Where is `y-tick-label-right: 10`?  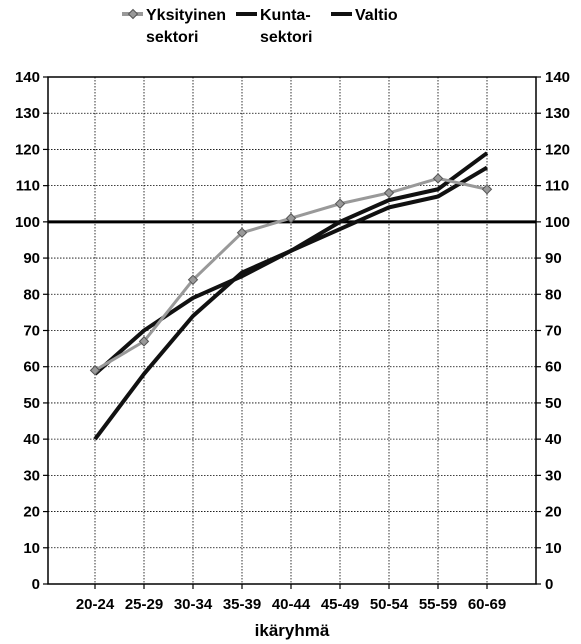 y-tick-label-right: 10 is located at coordinates (553, 548).